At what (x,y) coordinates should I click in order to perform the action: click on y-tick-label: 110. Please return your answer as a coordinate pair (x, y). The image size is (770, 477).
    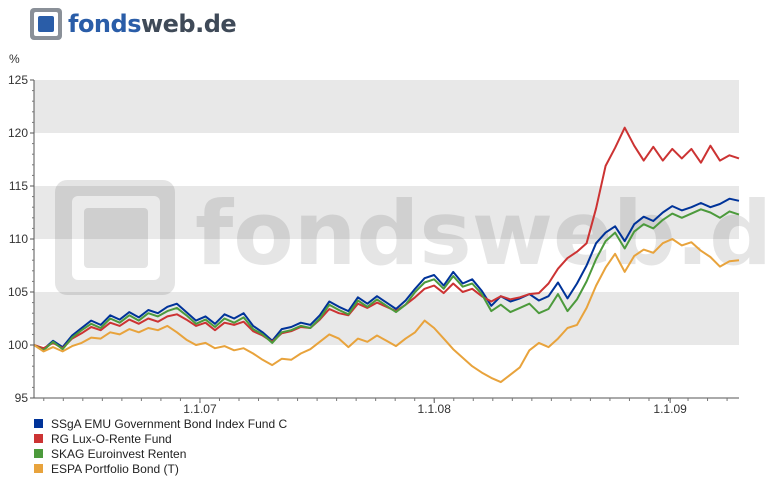
    Looking at the image, I should click on (18, 239).